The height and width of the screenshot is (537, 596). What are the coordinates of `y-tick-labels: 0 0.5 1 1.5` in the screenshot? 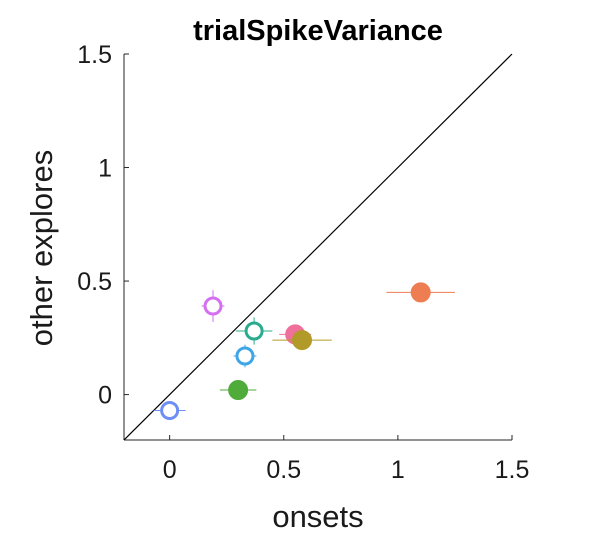 It's located at (94, 225).